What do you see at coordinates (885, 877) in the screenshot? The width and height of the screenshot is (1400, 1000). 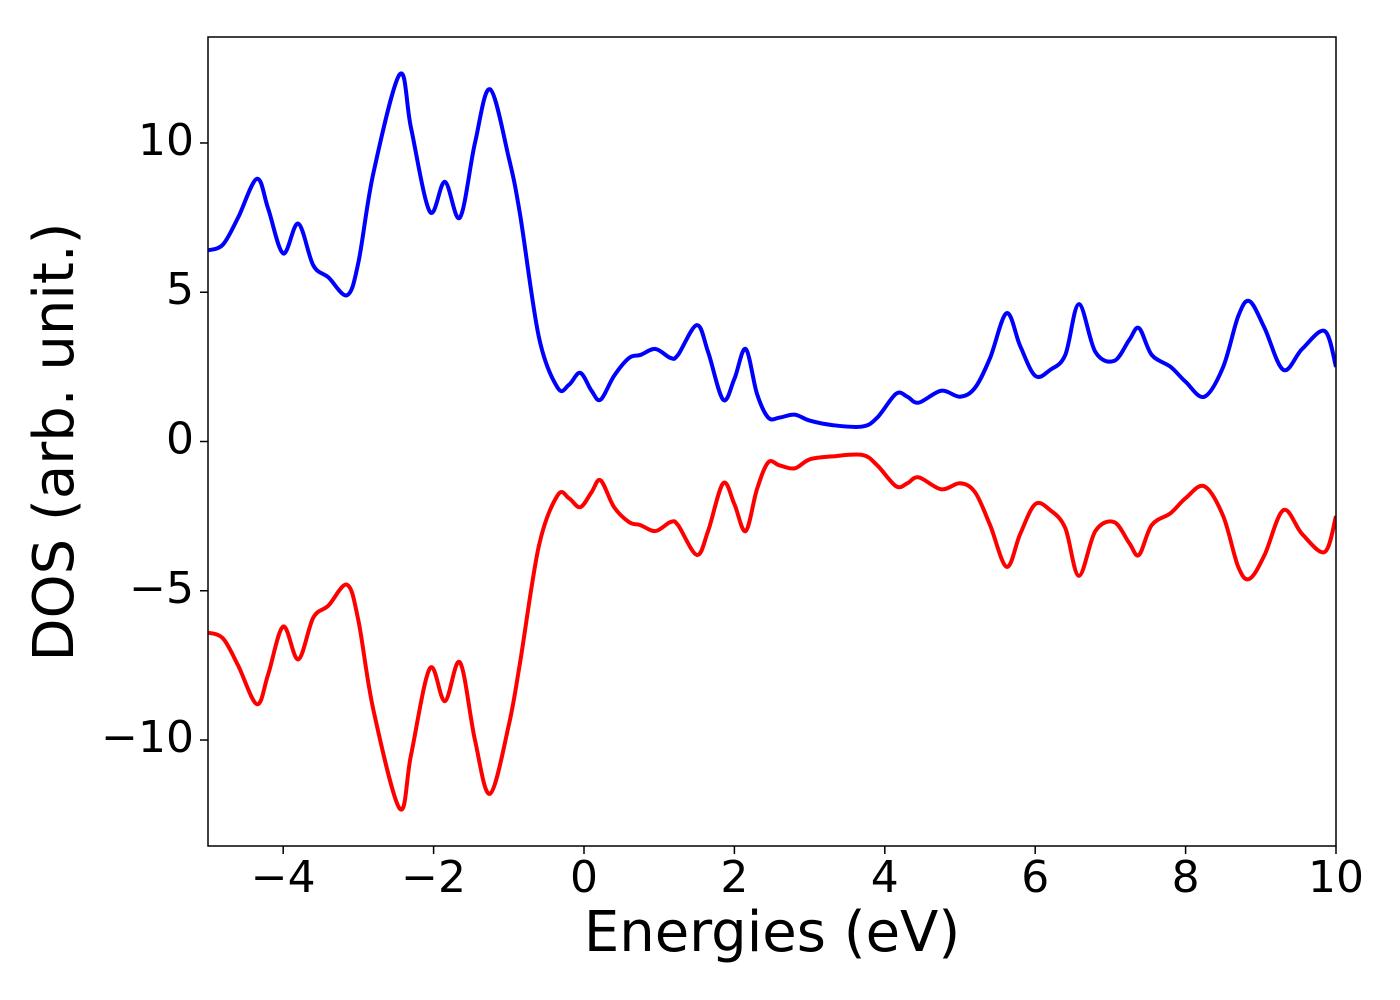 I see `x-tick-label: 4` at bounding box center [885, 877].